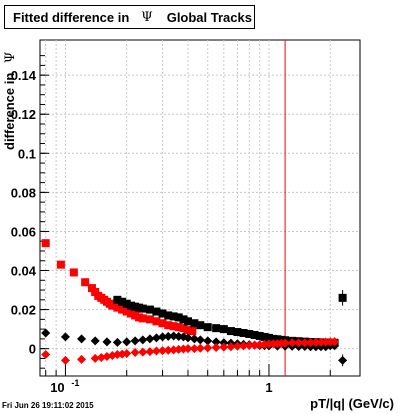  What do you see at coordinates (23, 192) in the screenshot?
I see `y-tick-label: 0.08` at bounding box center [23, 192].